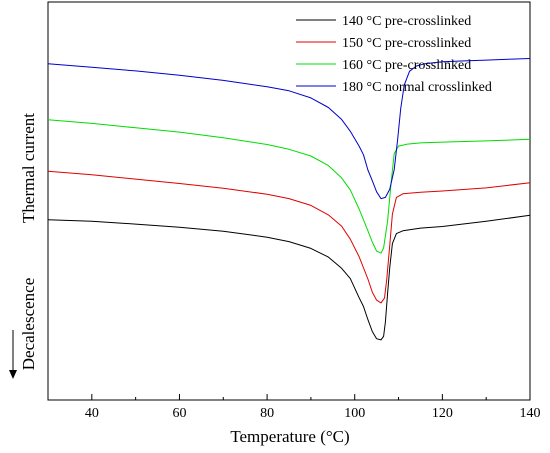  I want to click on x-axis-title: Temperature (°C), so click(289, 436).